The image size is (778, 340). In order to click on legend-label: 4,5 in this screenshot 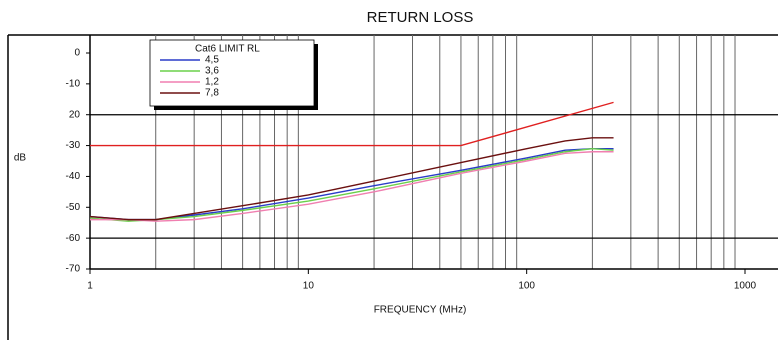, I will do `click(212, 60)`.